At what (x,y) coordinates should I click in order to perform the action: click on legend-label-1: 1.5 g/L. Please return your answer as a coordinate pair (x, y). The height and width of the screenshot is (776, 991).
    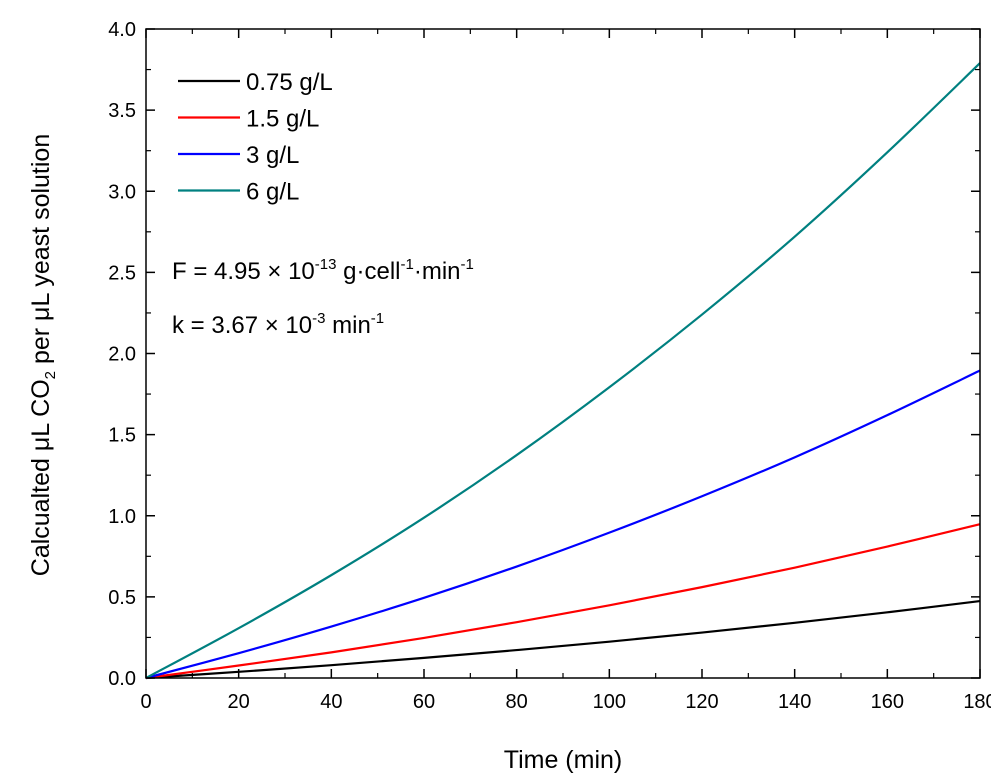
    Looking at the image, I should click on (282, 119).